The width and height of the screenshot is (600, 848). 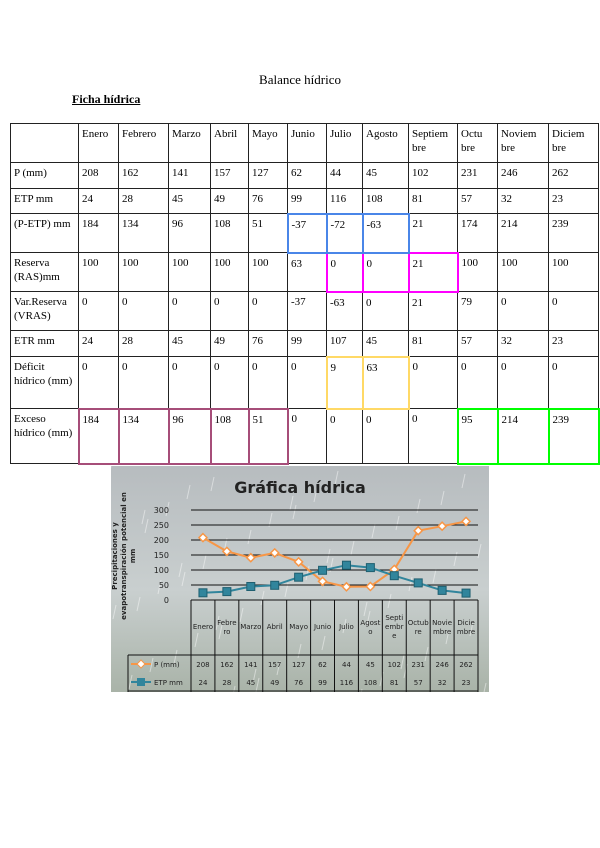 I want to click on table-cell: 246, so click(x=523, y=175).